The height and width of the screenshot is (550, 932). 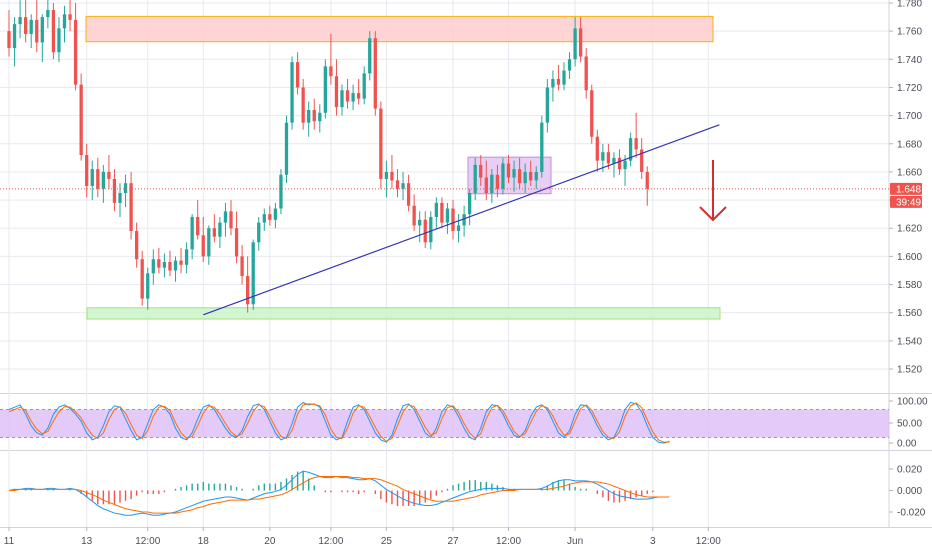 I want to click on macd-signal-line, so click(x=339, y=495).